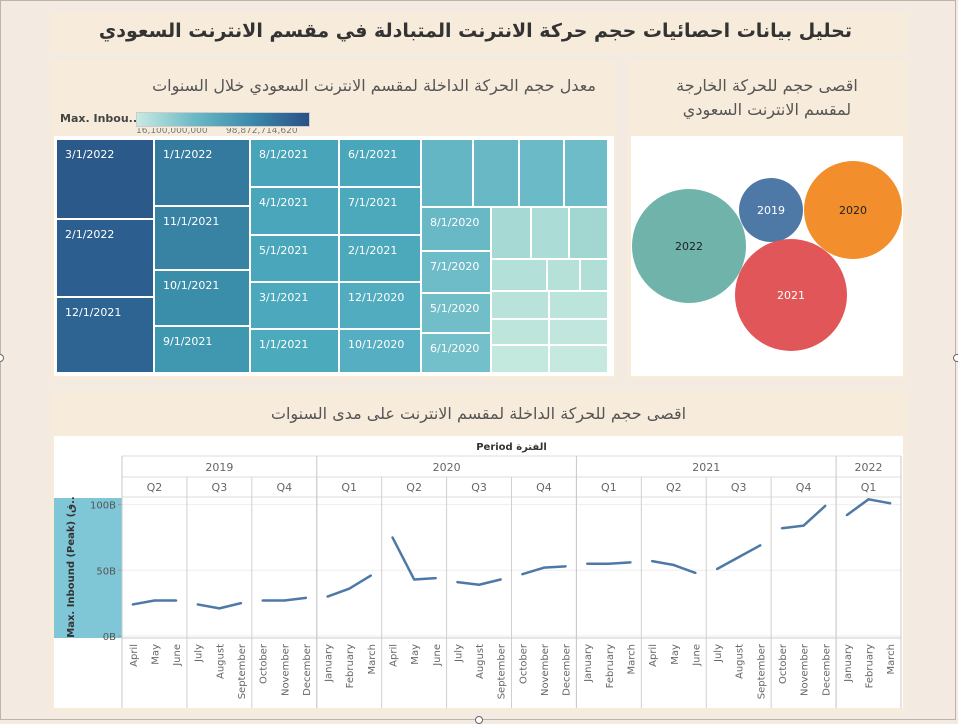 Image resolution: width=958 pixels, height=724 pixels. Describe the element at coordinates (689, 246) in the screenshot. I see `bubble-2022` at that location.